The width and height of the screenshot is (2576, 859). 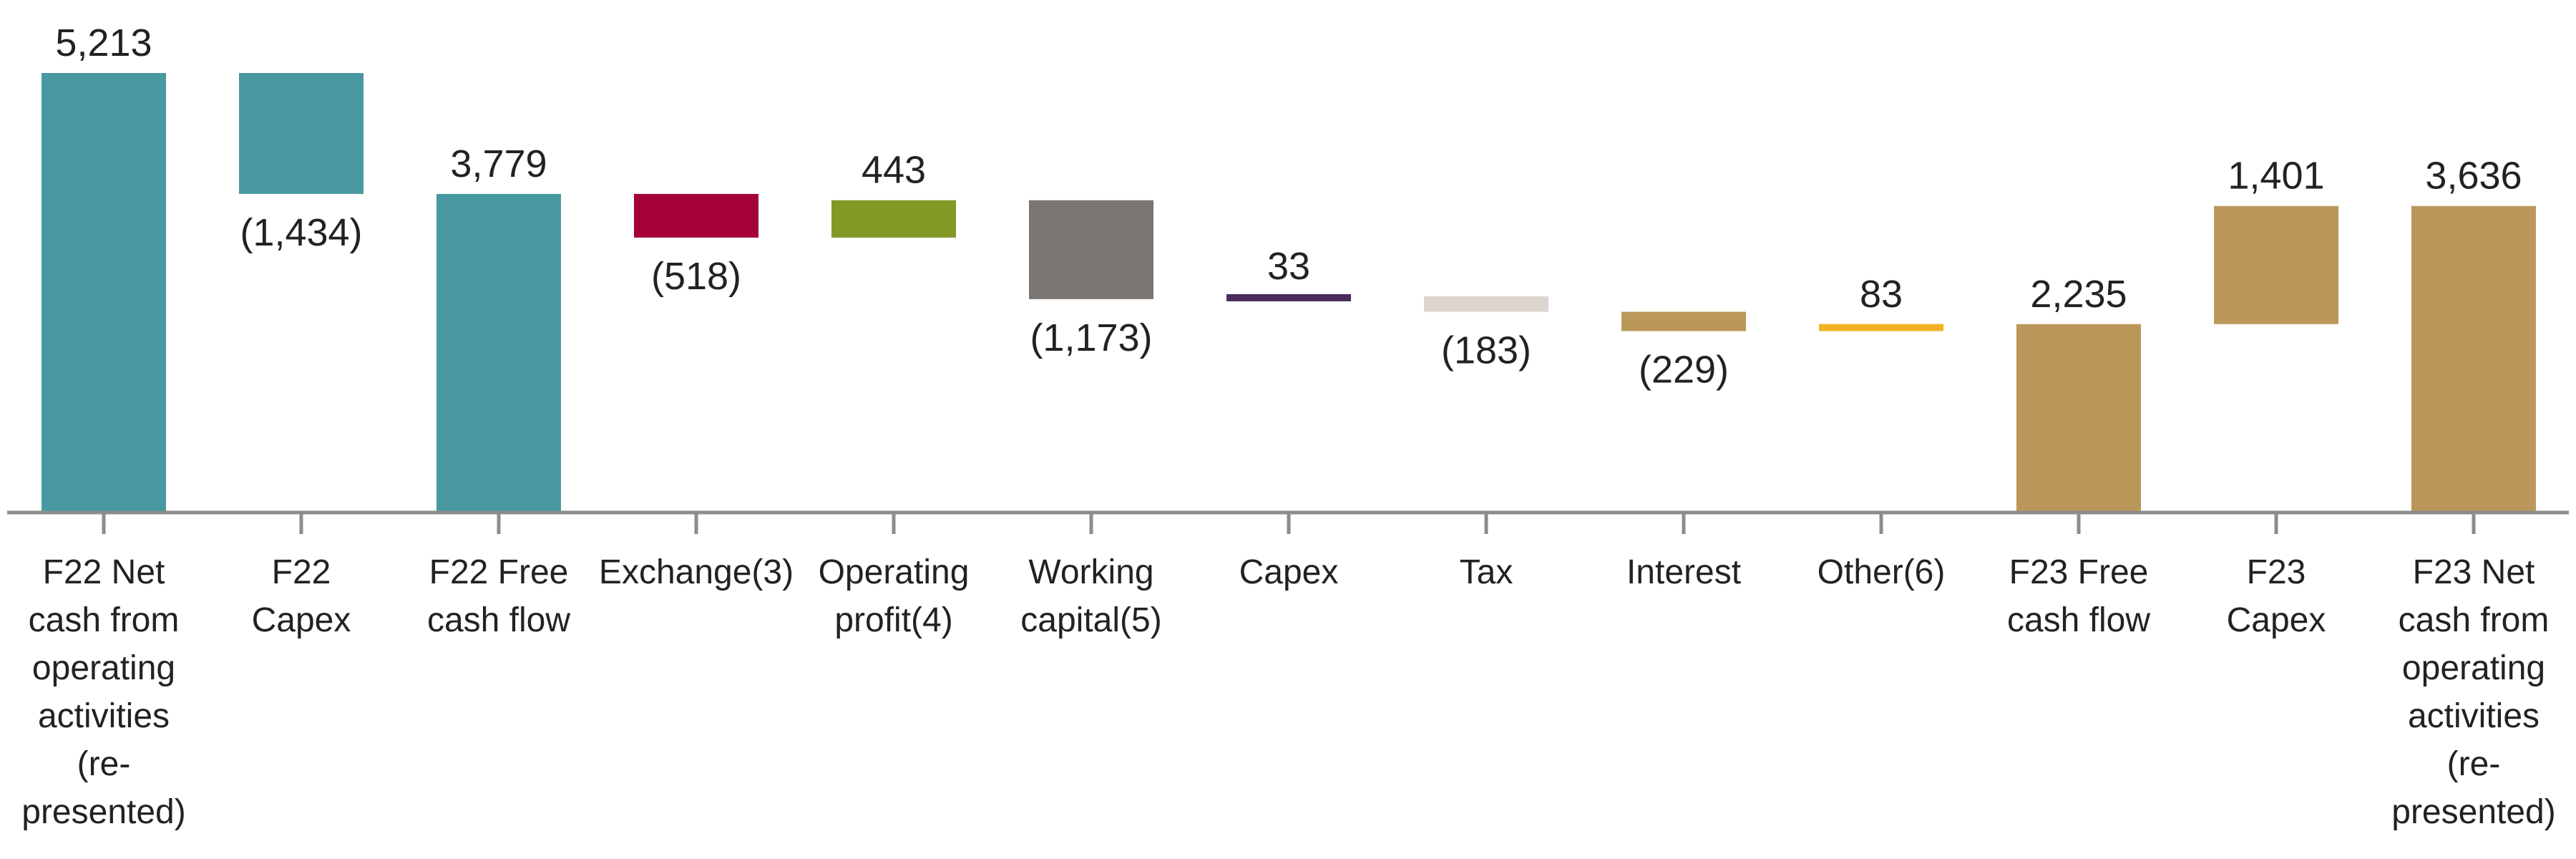 I want to click on category-label: Exchange(3), so click(x=696, y=572).